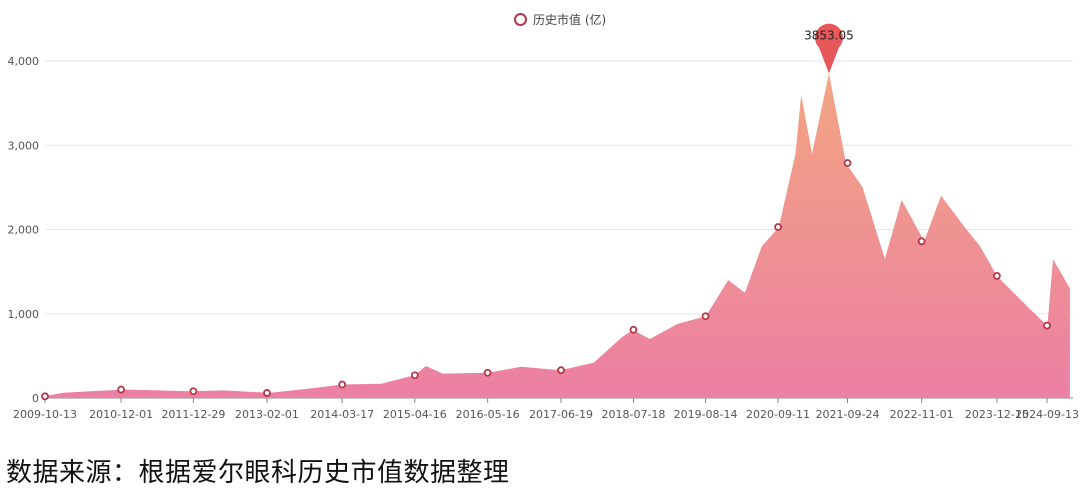 The width and height of the screenshot is (1080, 492). What do you see at coordinates (45, 414) in the screenshot?
I see `x-tick-label: 2009-10-13` at bounding box center [45, 414].